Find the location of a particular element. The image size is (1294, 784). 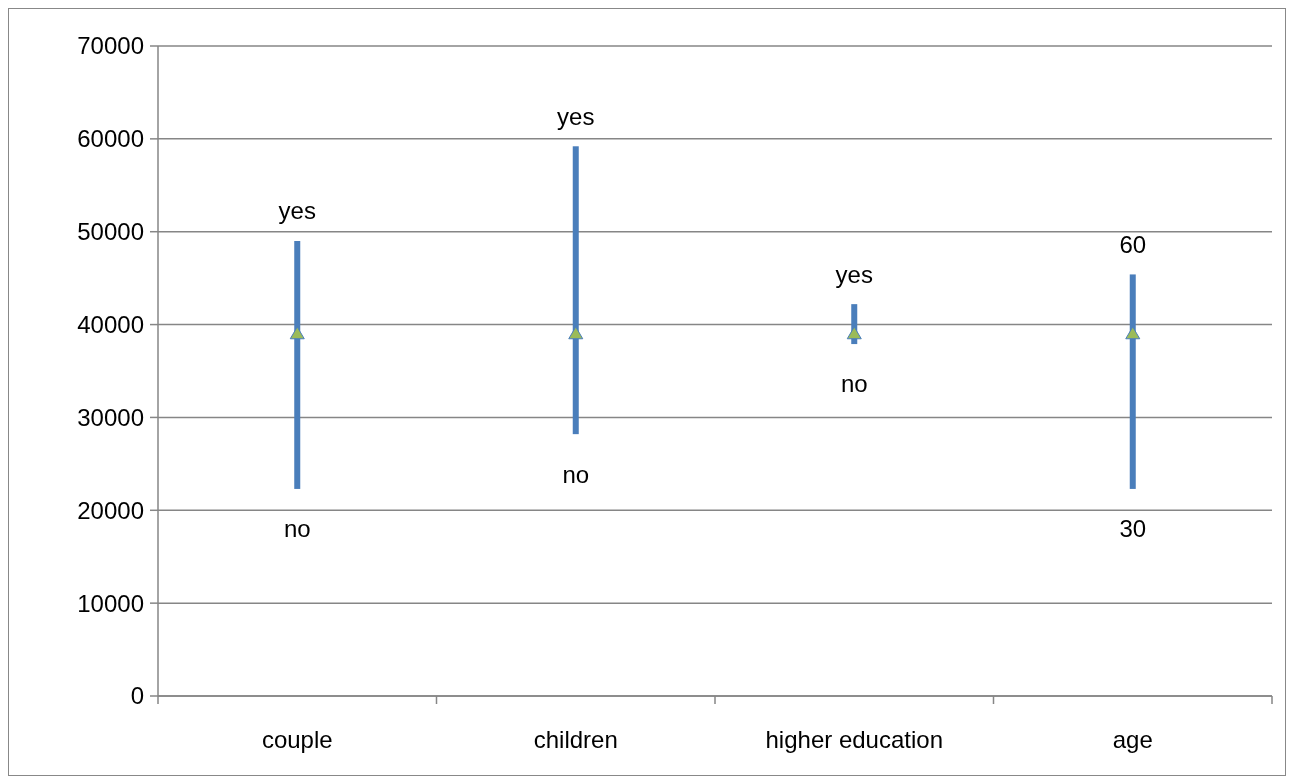

x-tick-label: age is located at coordinates (1132, 739).